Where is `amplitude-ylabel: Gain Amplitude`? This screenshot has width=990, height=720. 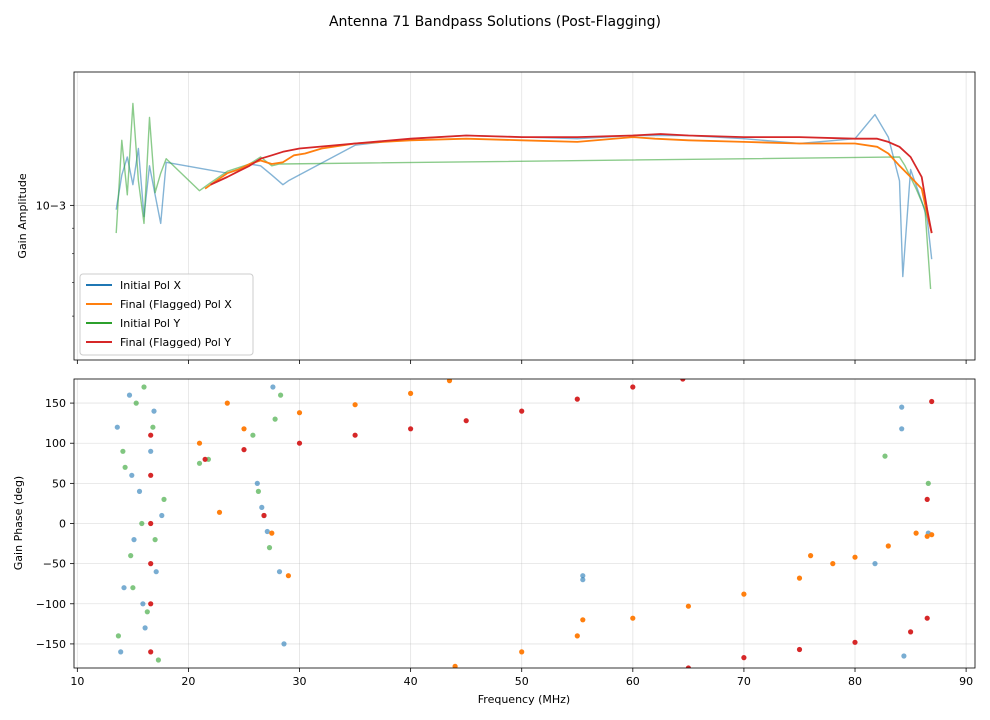 amplitude-ylabel: Gain Amplitude is located at coordinates (22, 215).